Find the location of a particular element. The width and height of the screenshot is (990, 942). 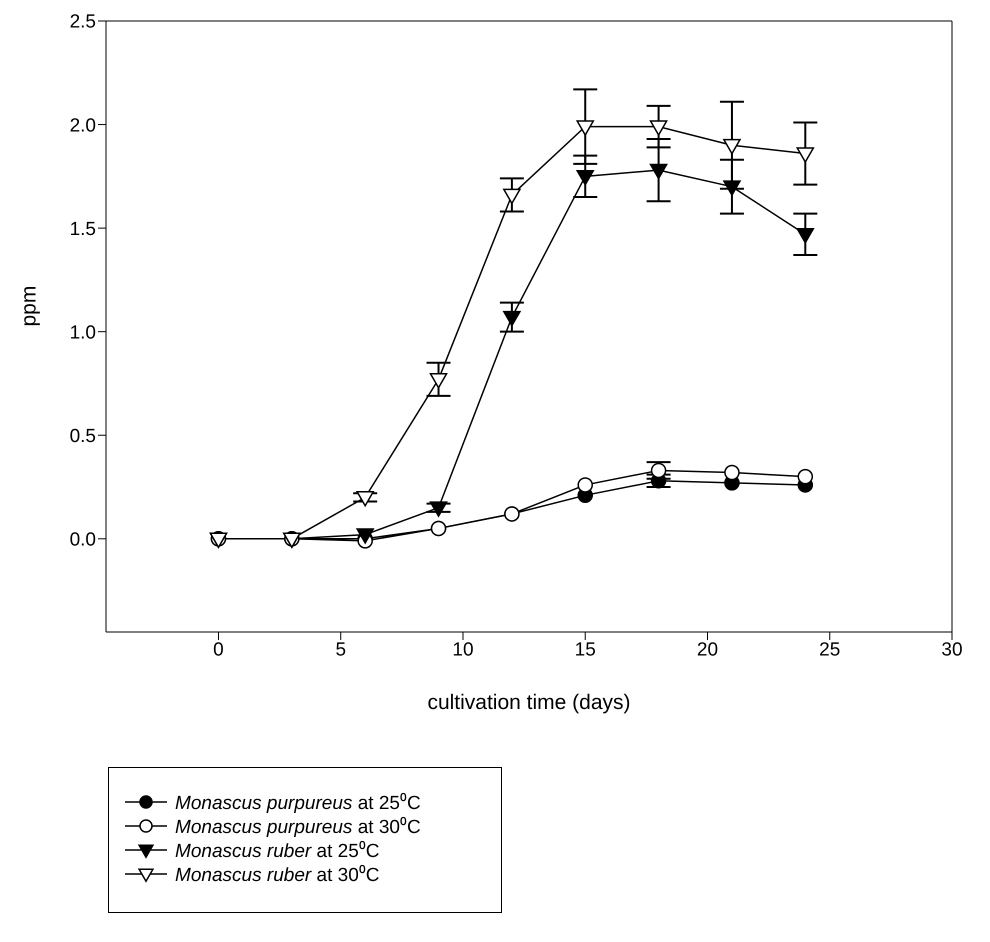

y-tick-label: 0.5 is located at coordinates (83, 436).